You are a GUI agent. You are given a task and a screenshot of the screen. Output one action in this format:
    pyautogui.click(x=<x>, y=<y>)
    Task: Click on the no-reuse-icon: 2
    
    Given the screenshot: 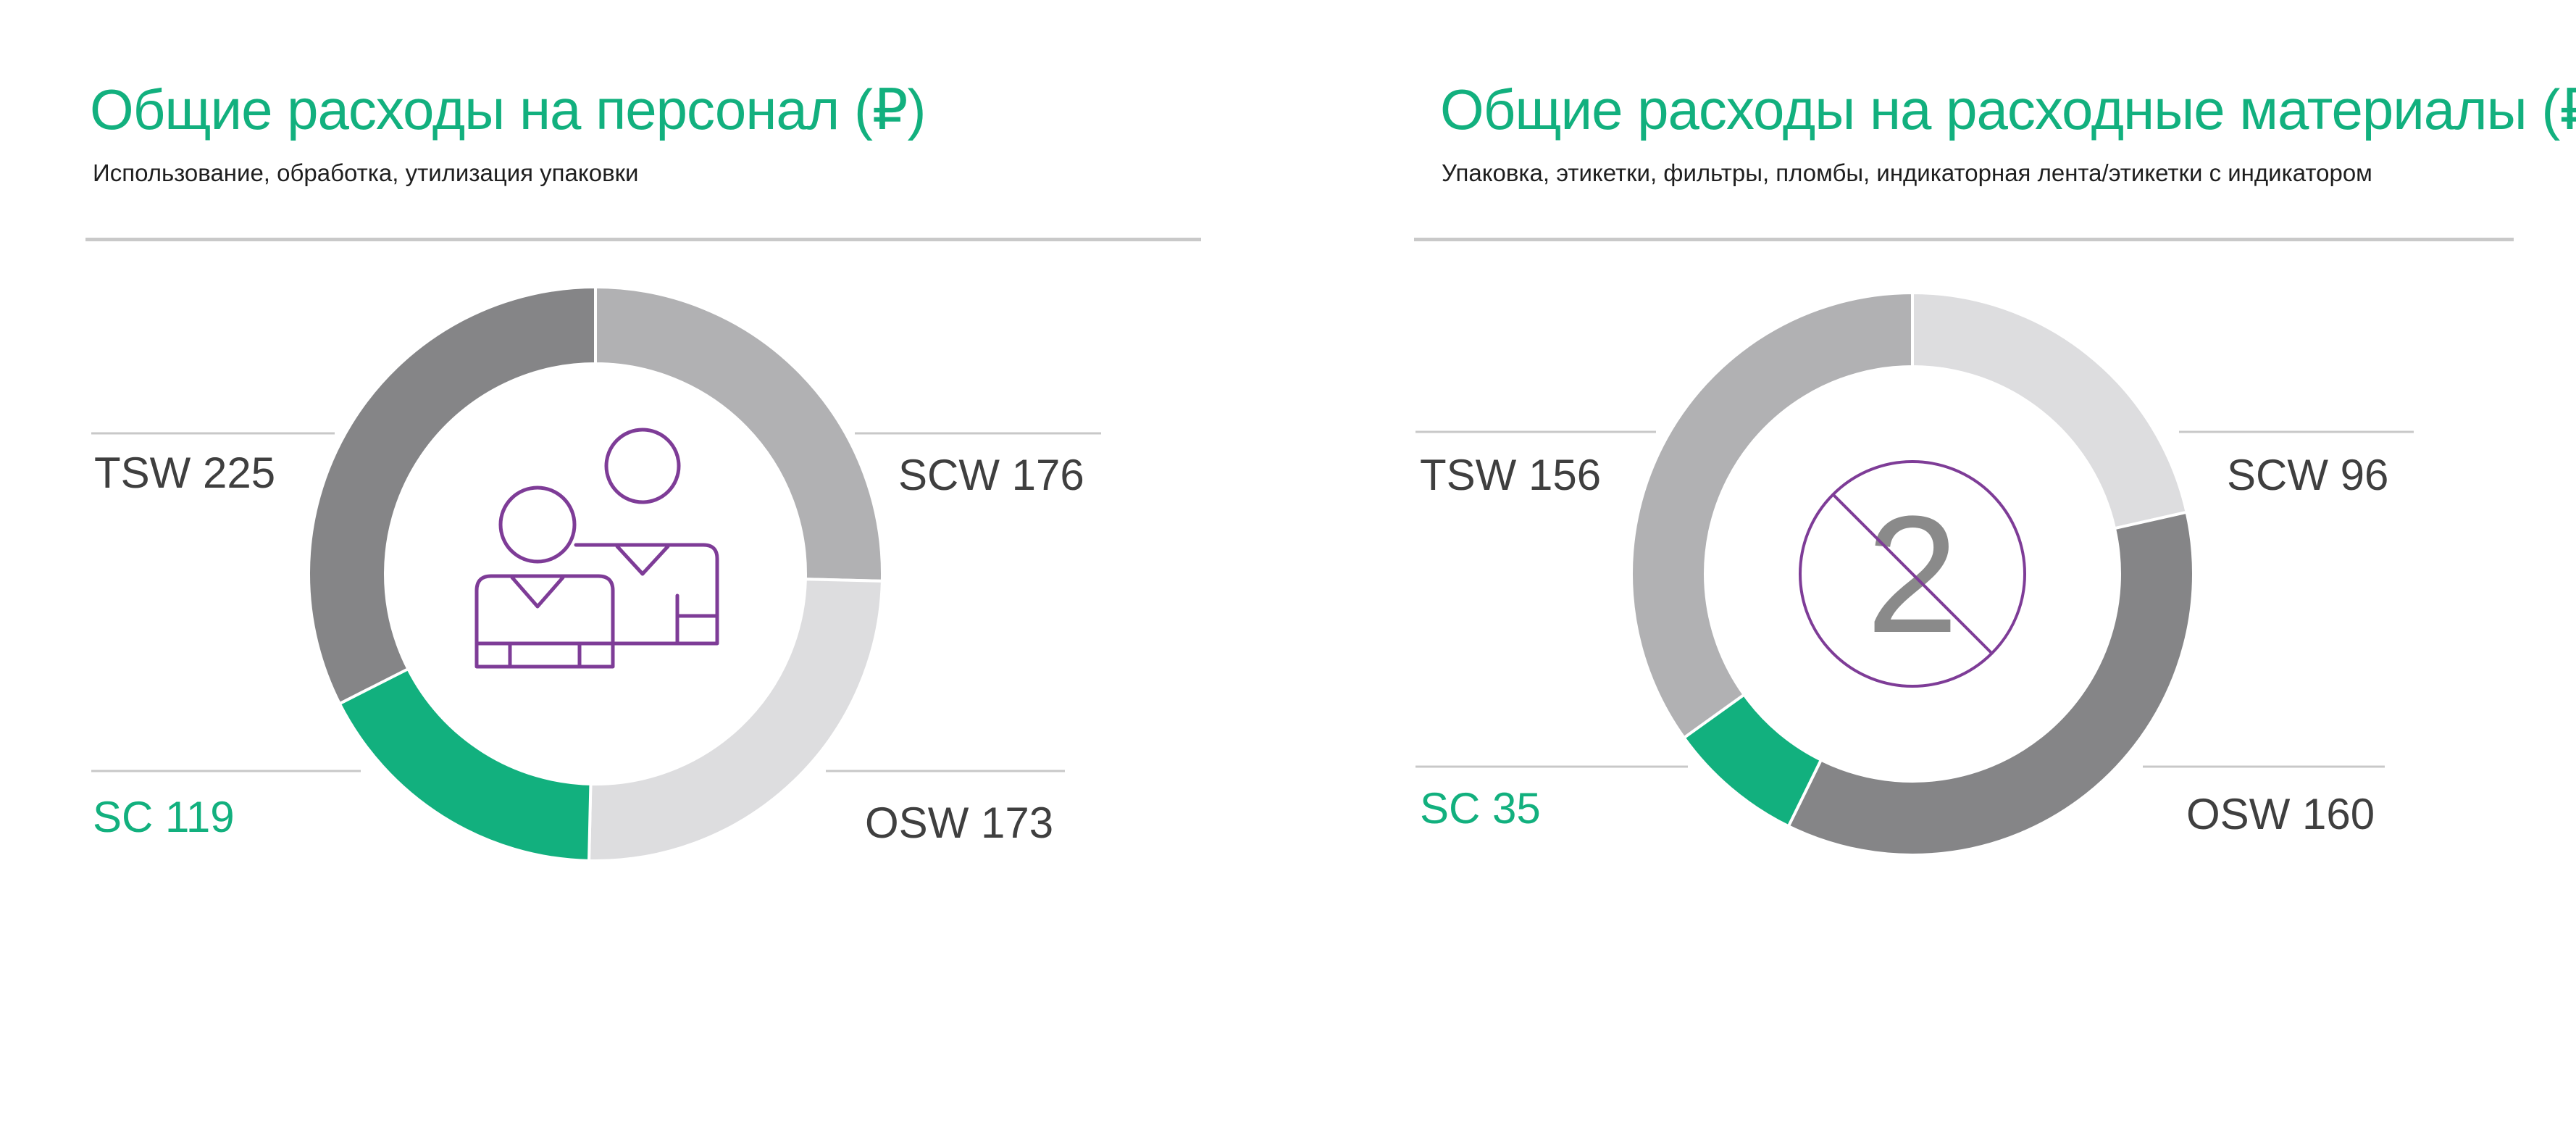 What is the action you would take?
    pyautogui.click(x=1913, y=574)
    